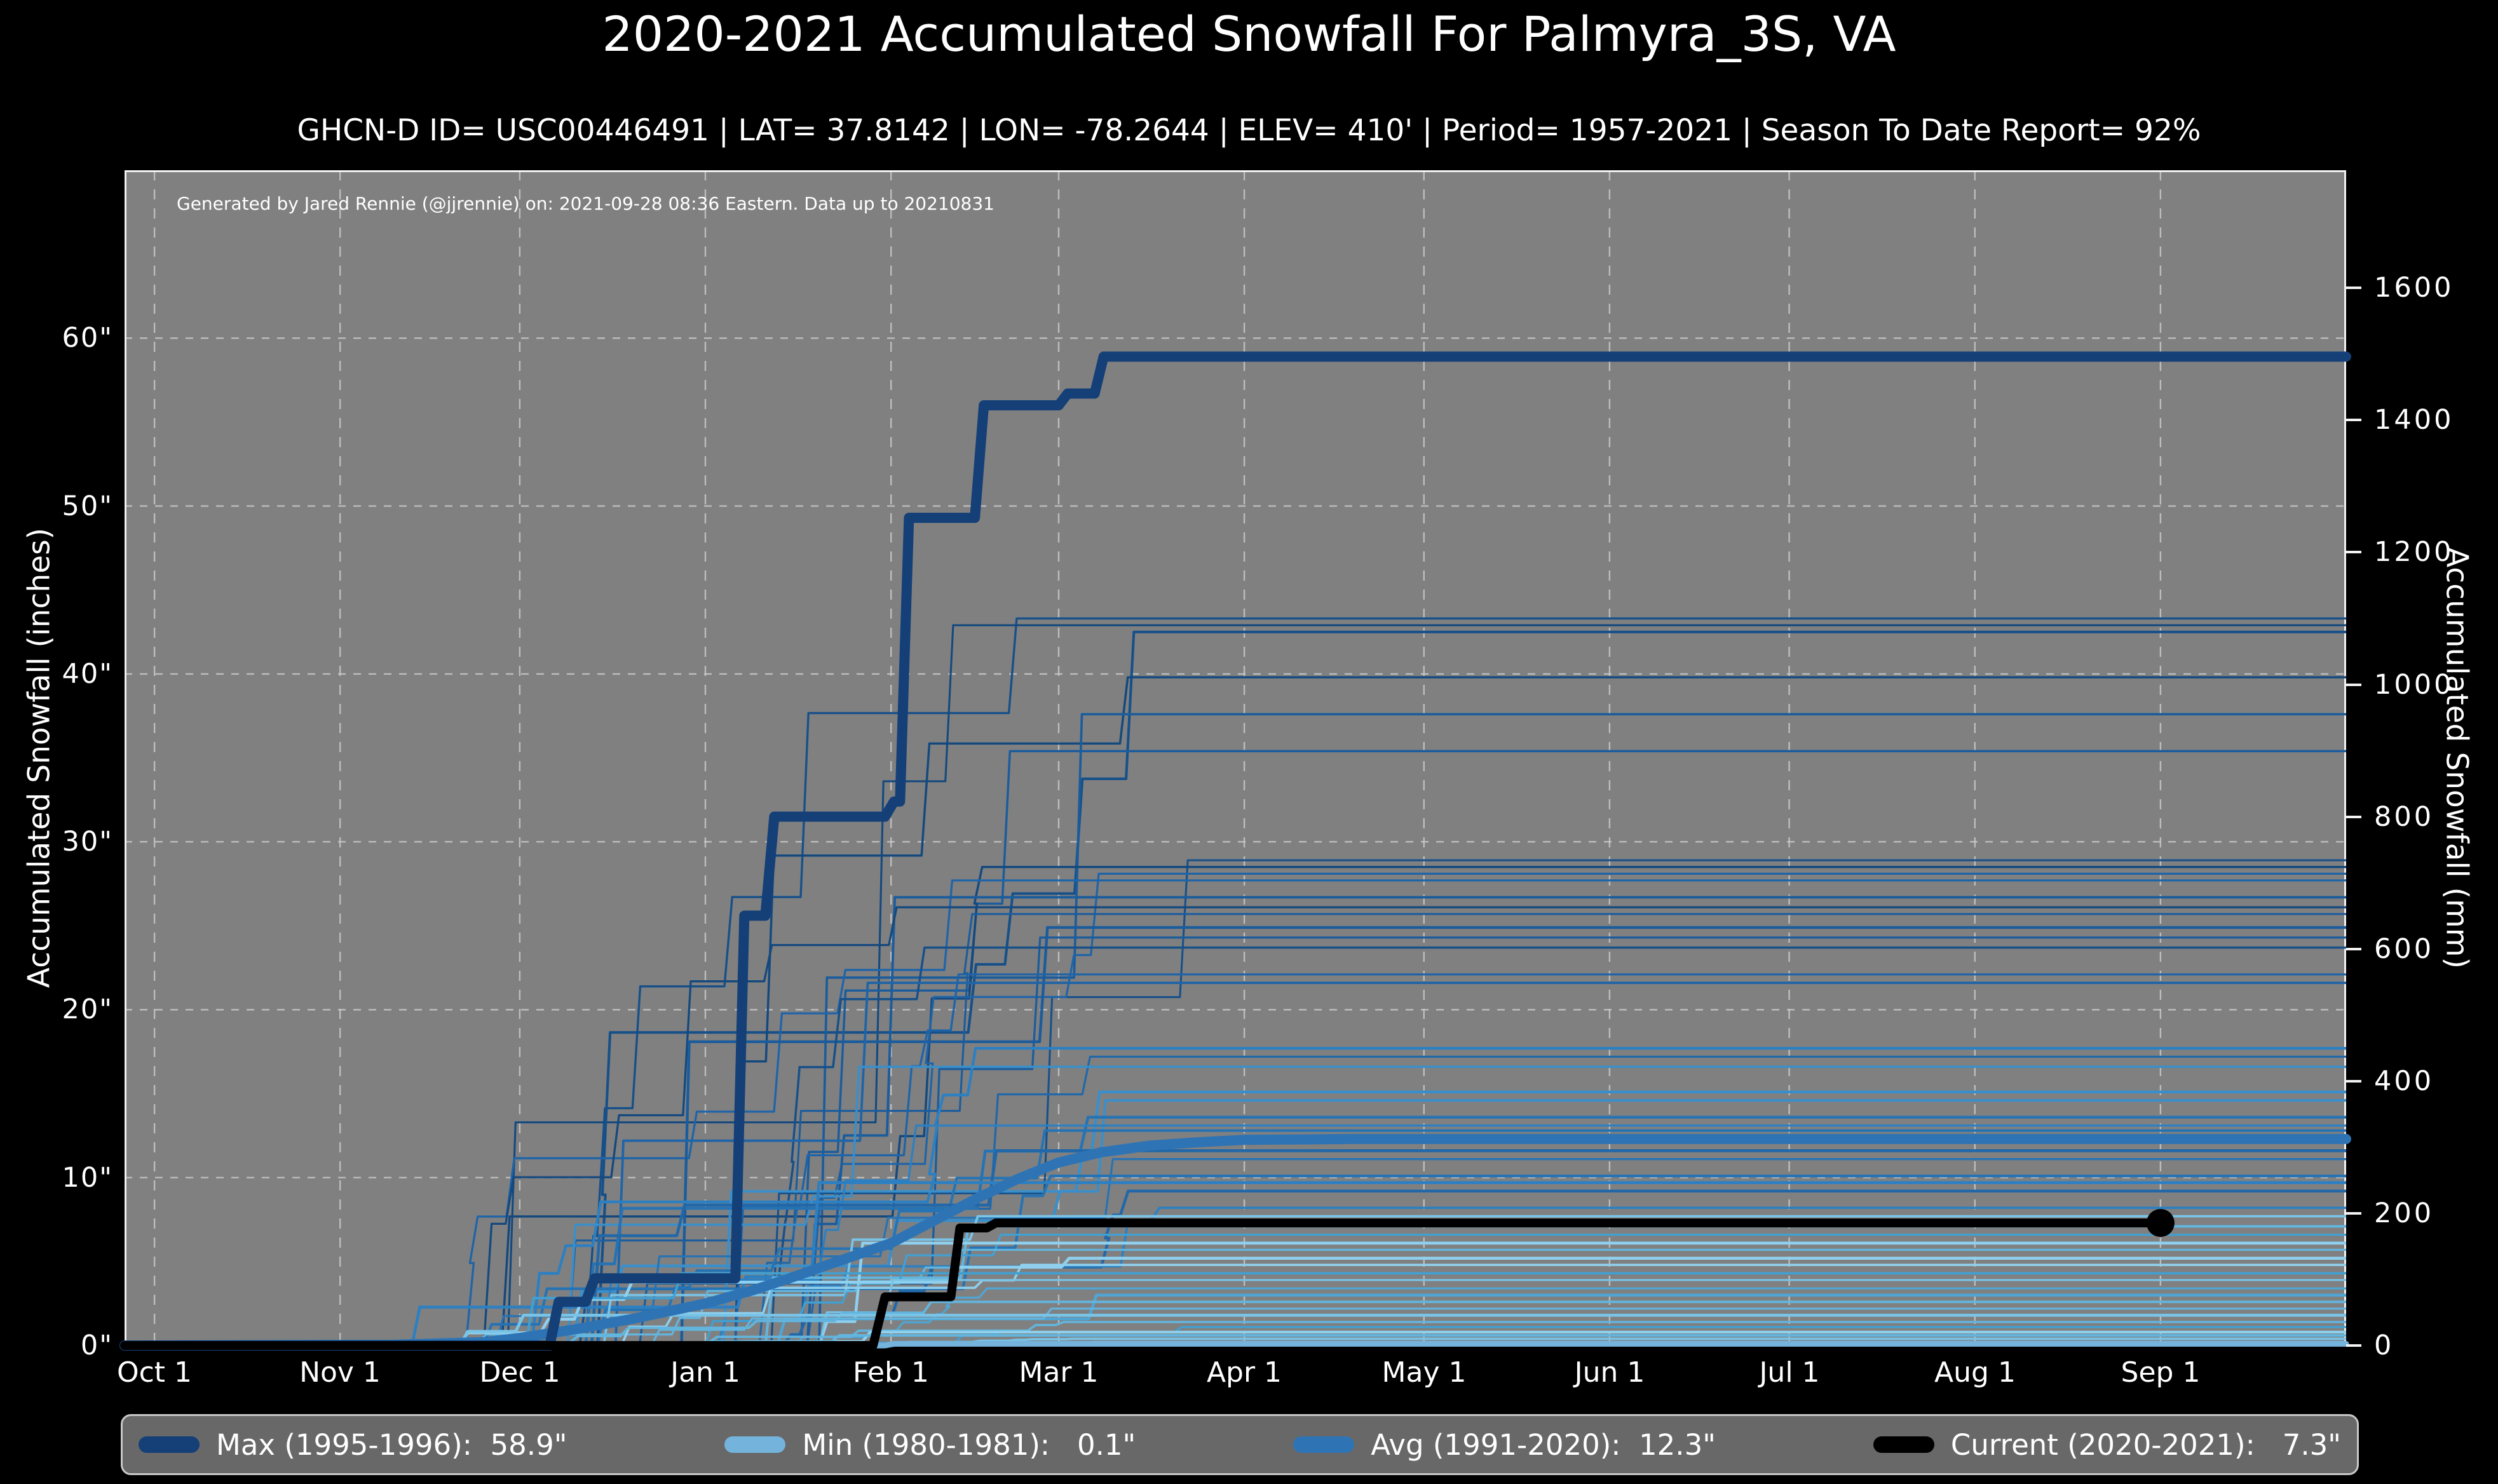  Describe the element at coordinates (169, 1444) in the screenshot. I see `max-line-swatch-icon` at that location.